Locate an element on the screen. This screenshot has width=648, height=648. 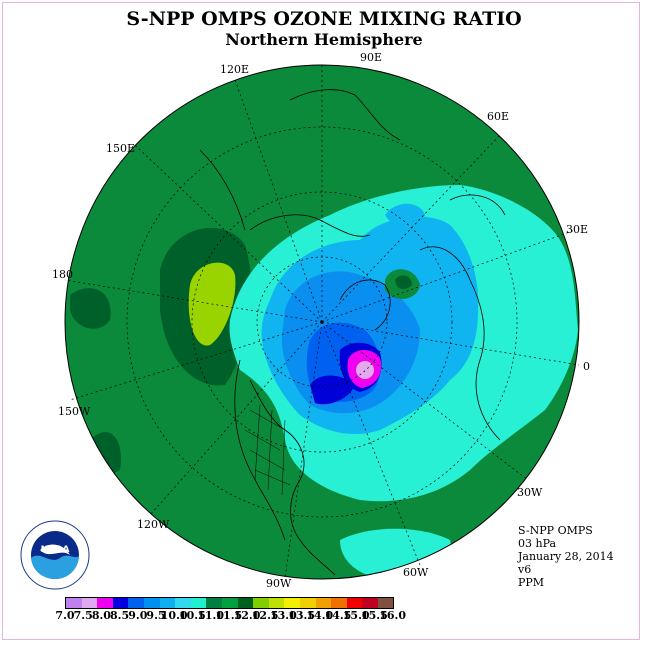
lon-60e: 60E is located at coordinates (498, 116).